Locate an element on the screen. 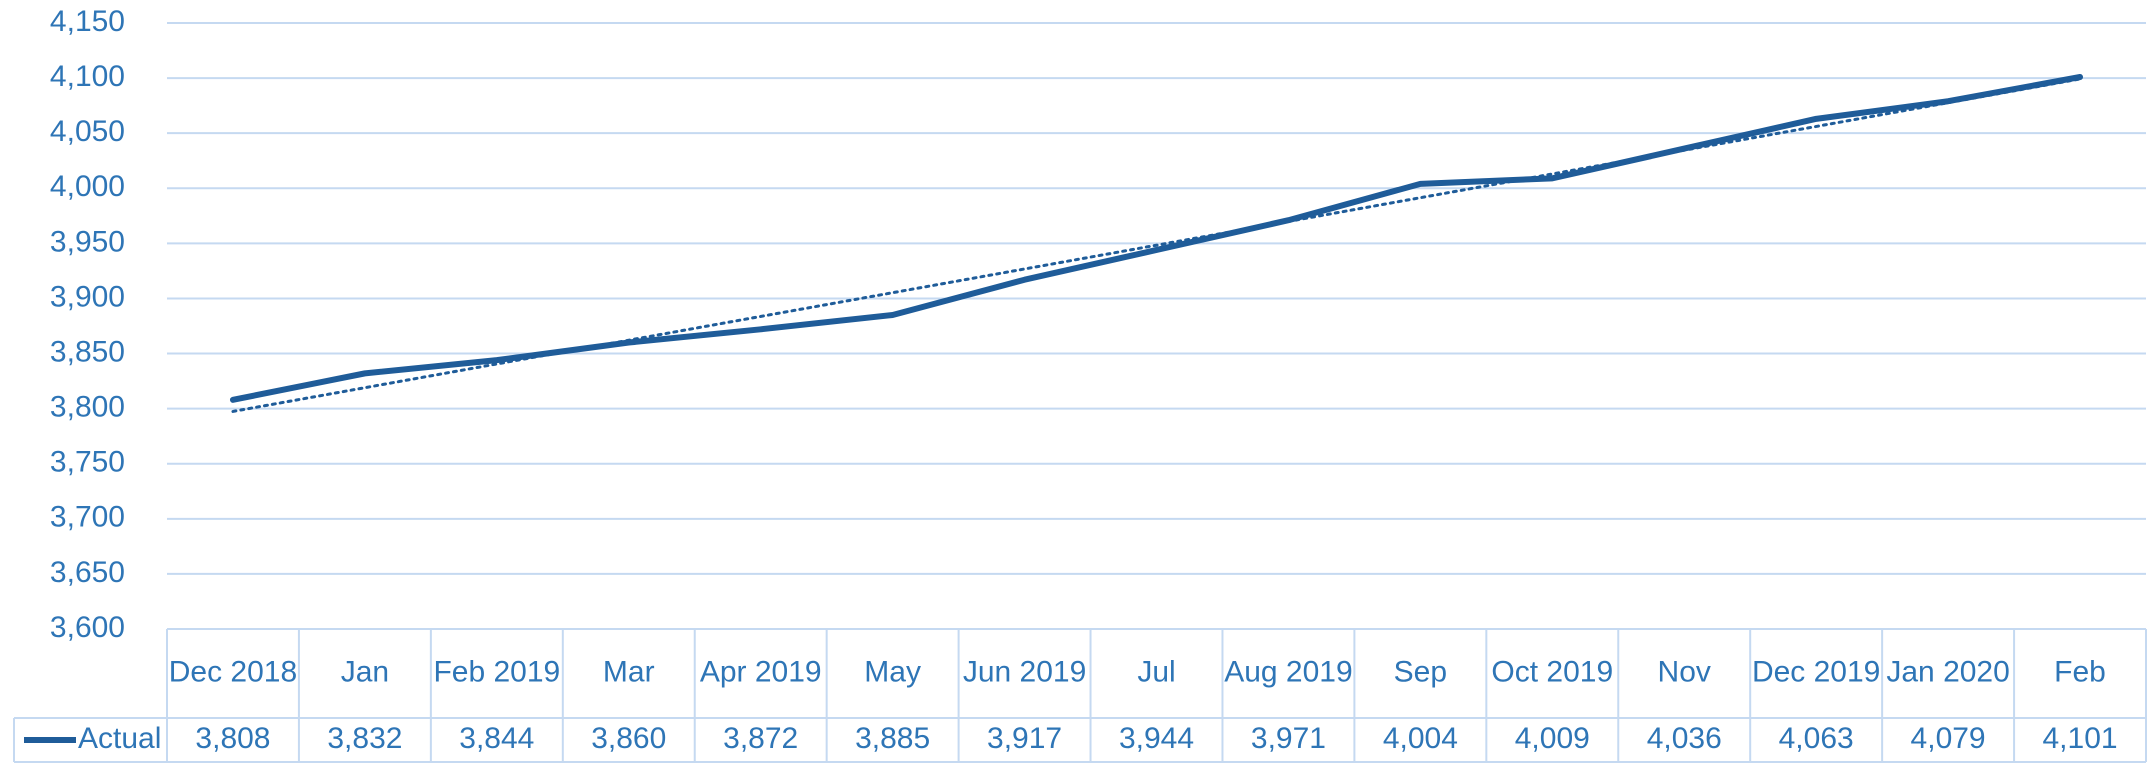  y-tick-label: 4,150 is located at coordinates (87, 21).